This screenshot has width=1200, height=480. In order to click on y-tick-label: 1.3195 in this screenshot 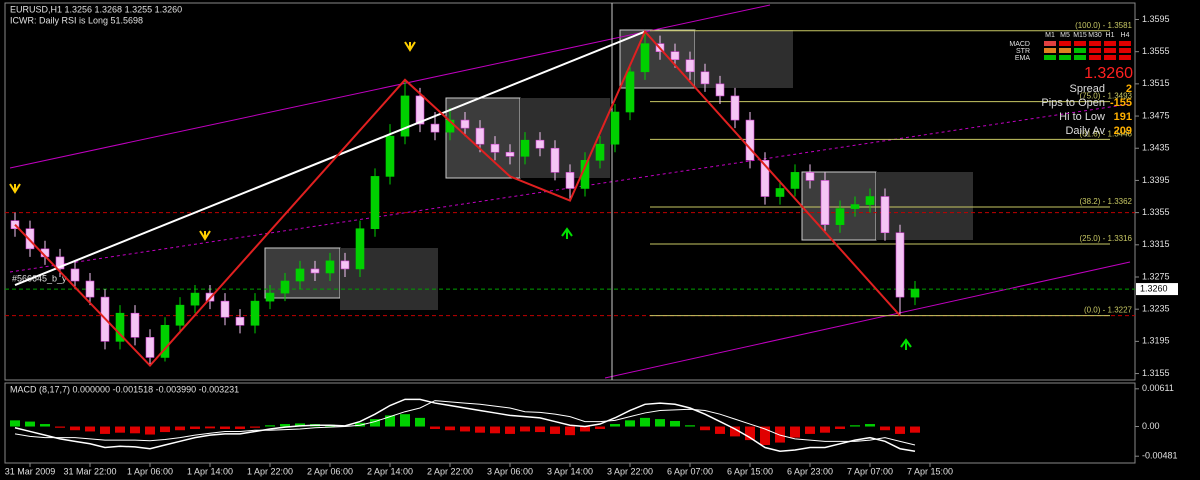, I will do `click(1156, 341)`.